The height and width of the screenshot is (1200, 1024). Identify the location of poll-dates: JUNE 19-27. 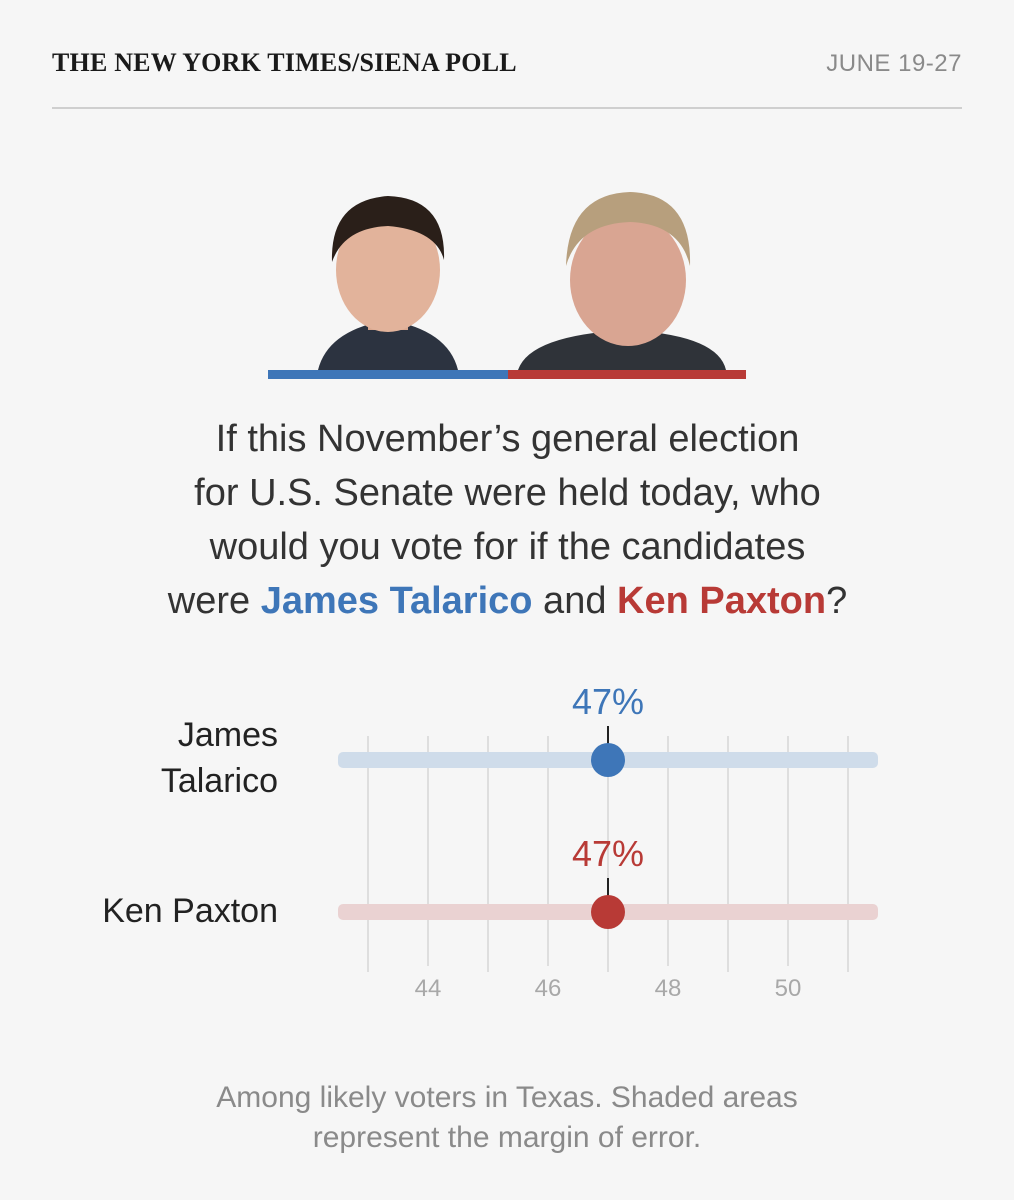
(894, 63).